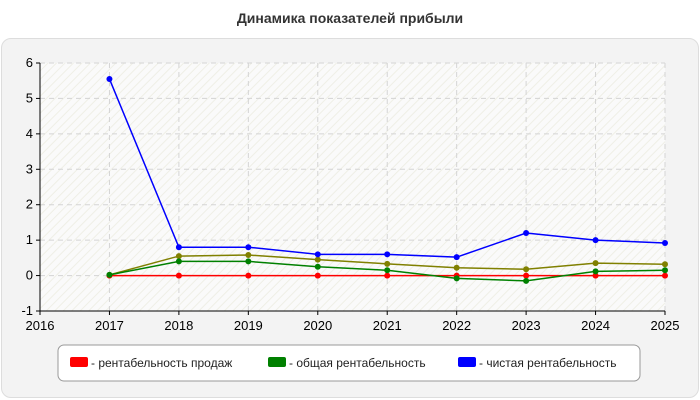  I want to click on legend-label: - чистая рентабельность, so click(547, 363).